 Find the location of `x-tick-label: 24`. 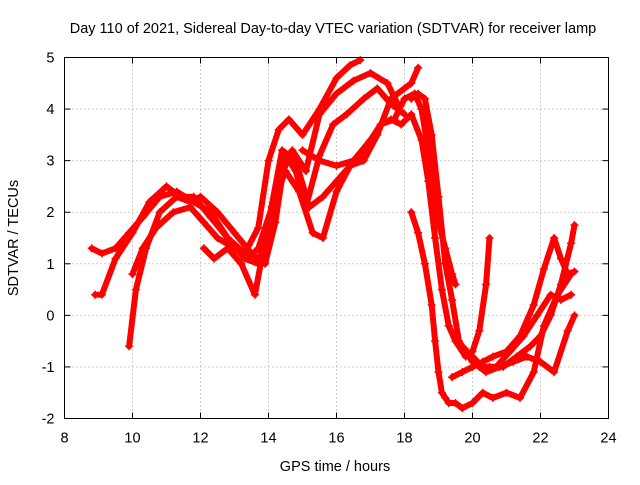

x-tick-label: 24 is located at coordinates (608, 439).